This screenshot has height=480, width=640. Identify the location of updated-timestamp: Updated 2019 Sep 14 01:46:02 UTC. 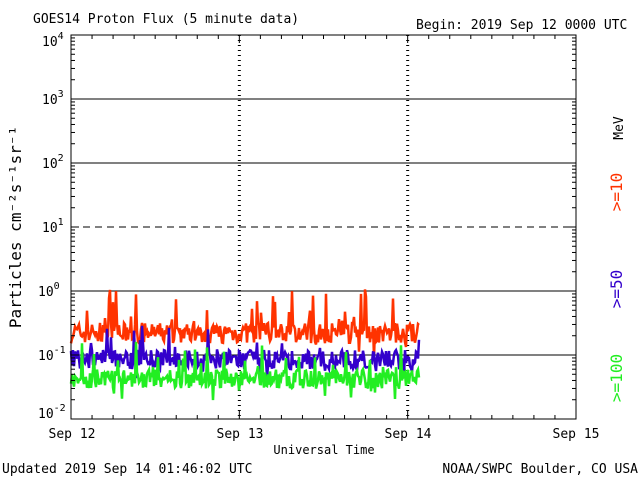
(127, 469).